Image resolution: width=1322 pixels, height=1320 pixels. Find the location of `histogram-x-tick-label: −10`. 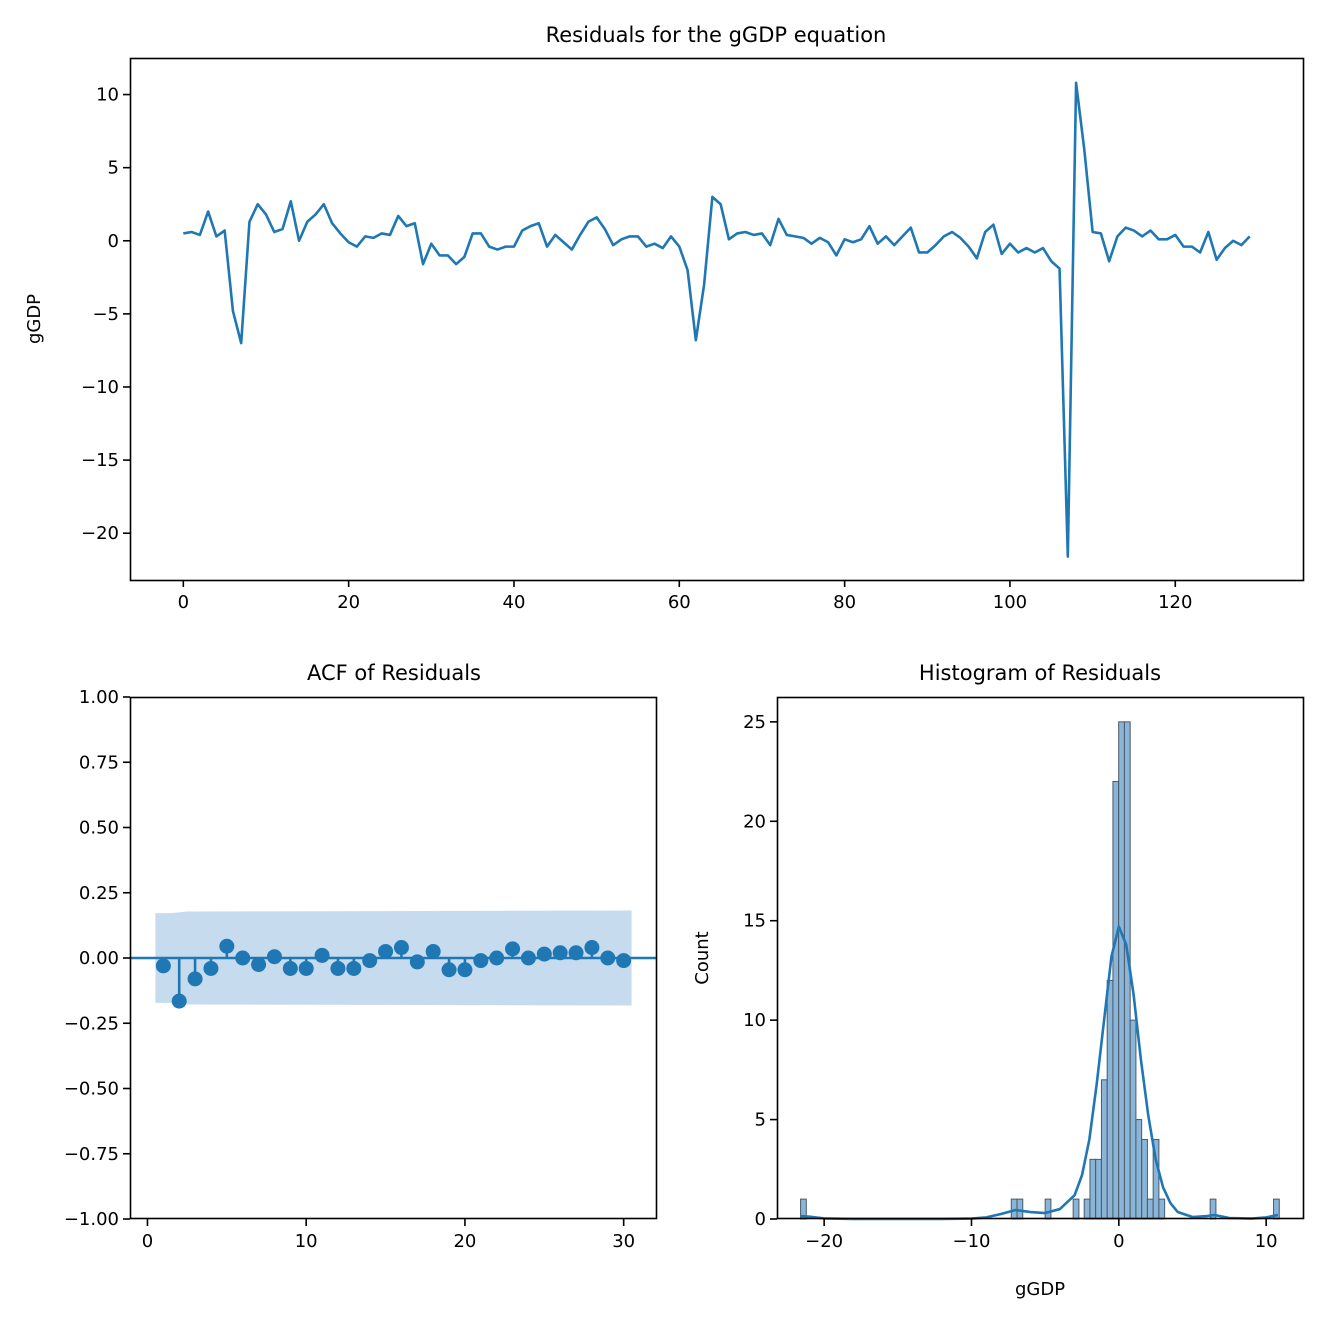

histogram-x-tick-label: −10 is located at coordinates (971, 1241).